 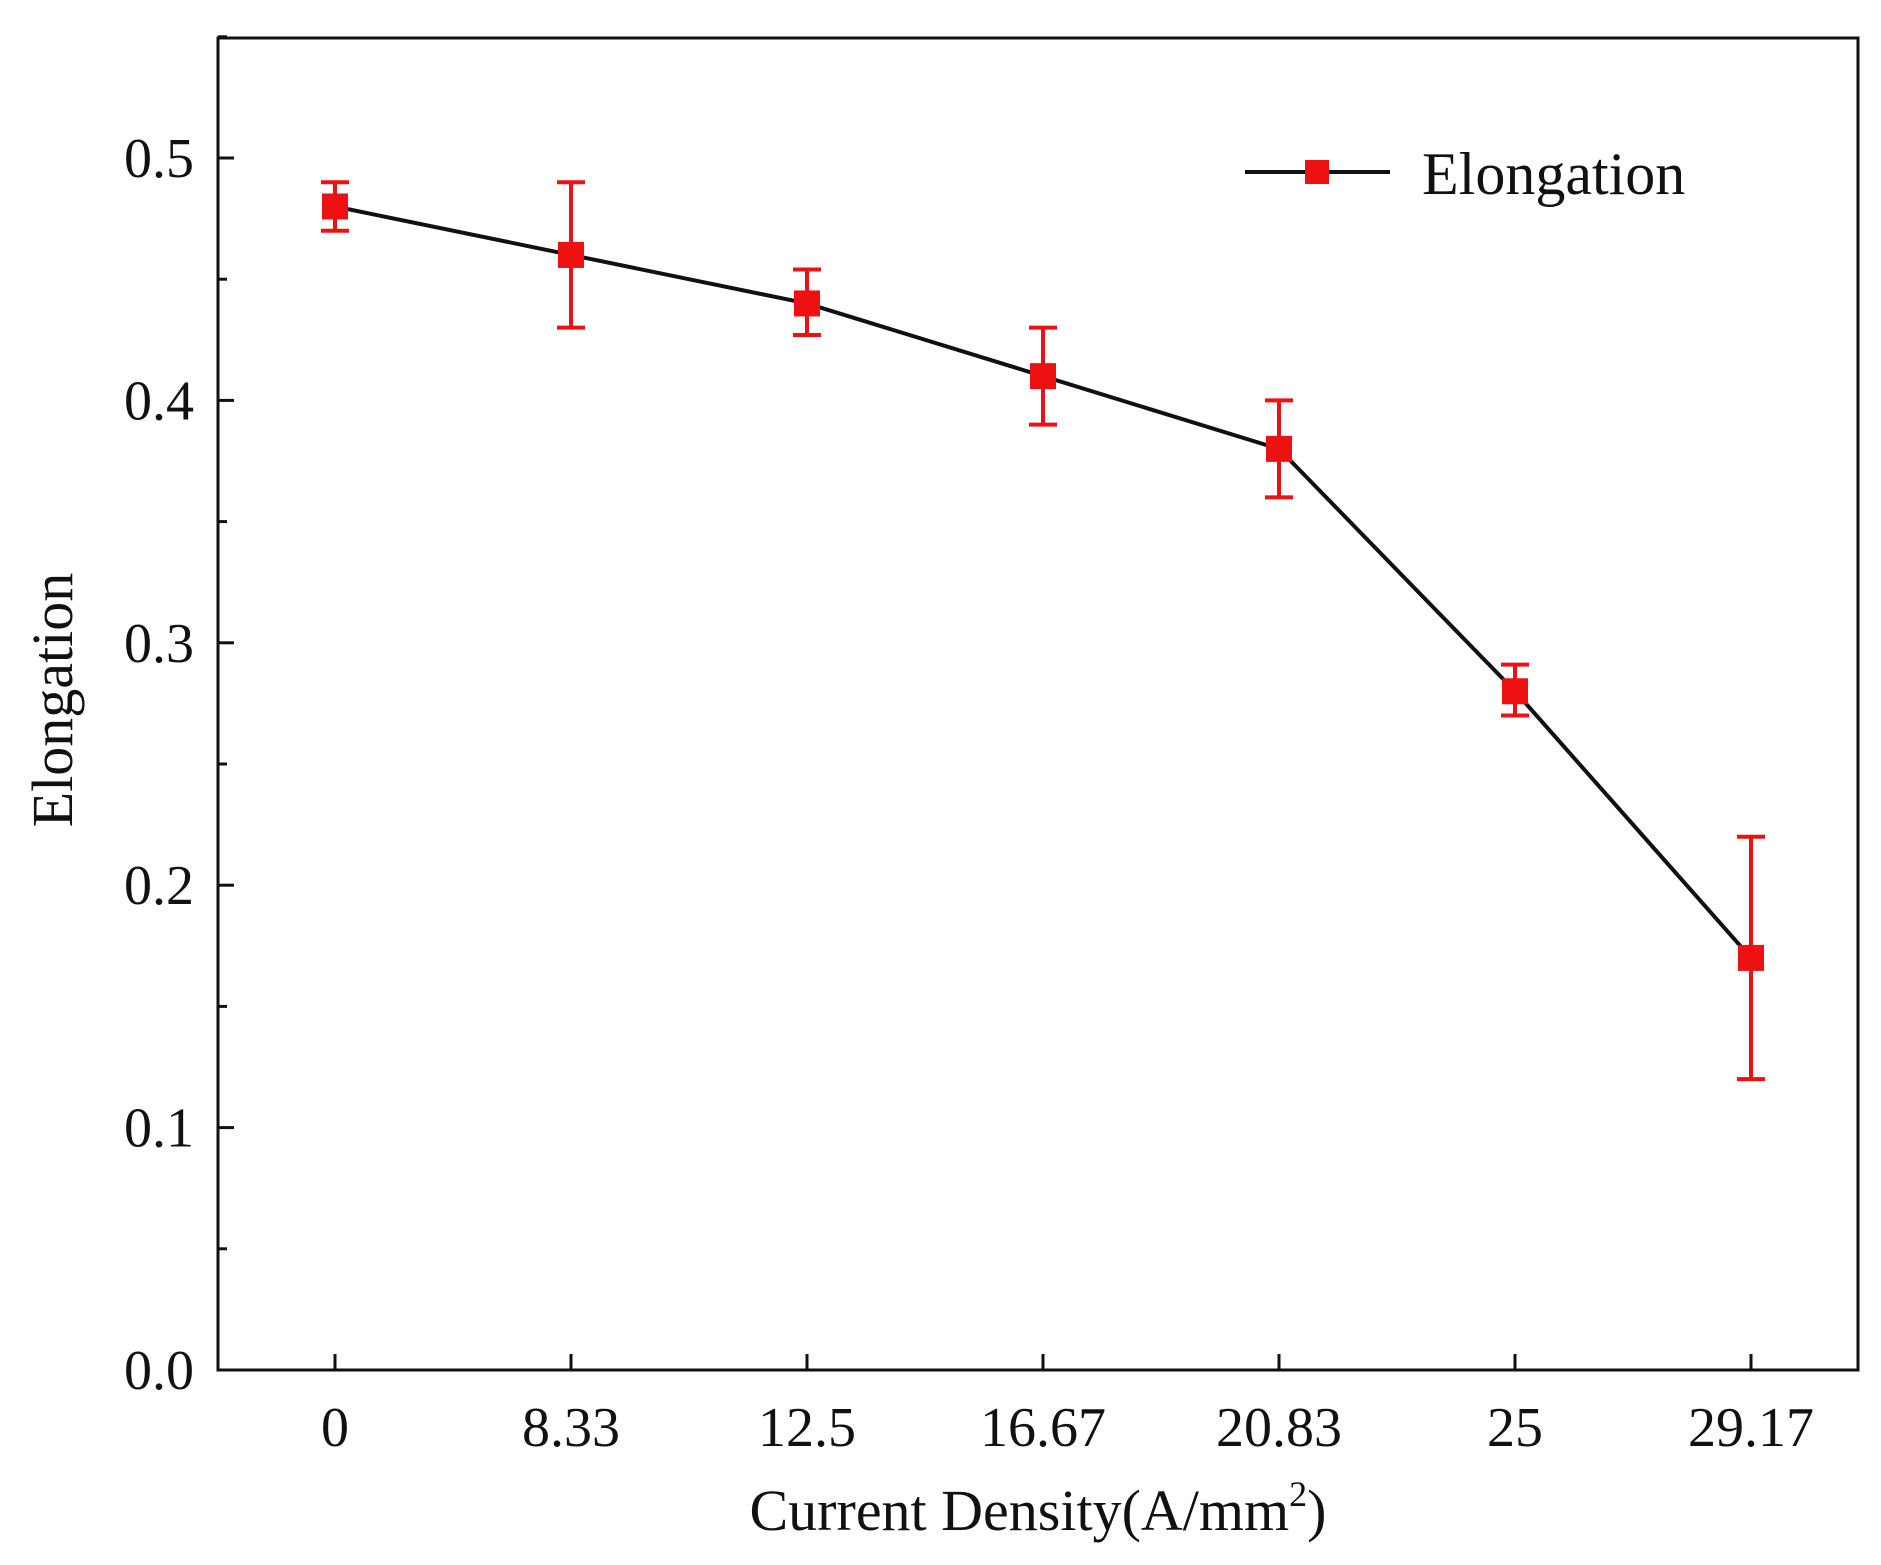 I want to click on x-axis: 0 8.33 12.5 16.67 20.83 25 29.17, so click(x=1067, y=1406).